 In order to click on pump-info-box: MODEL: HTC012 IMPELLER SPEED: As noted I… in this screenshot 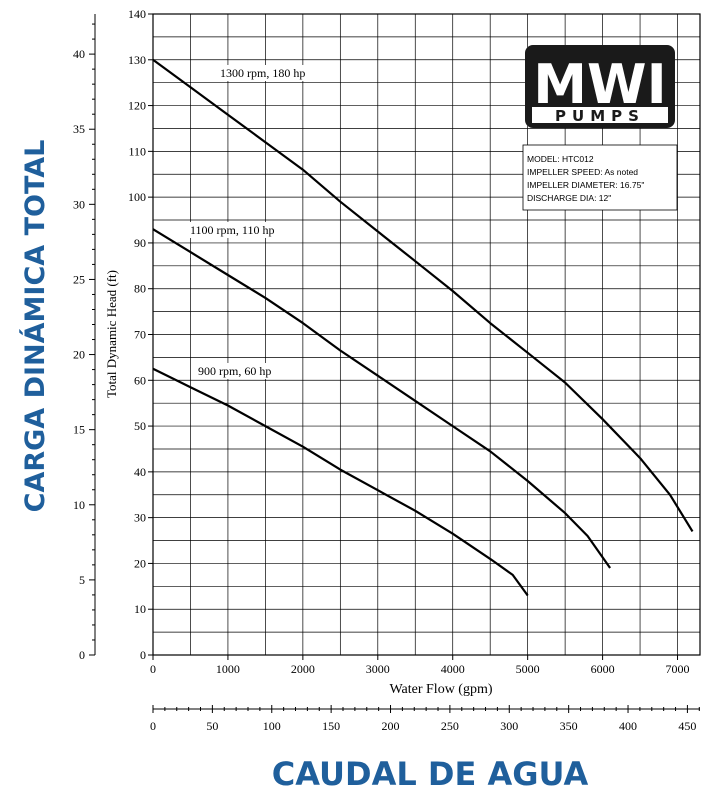, I will do `click(600, 177)`.